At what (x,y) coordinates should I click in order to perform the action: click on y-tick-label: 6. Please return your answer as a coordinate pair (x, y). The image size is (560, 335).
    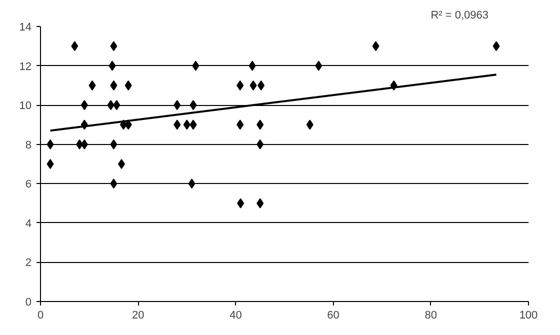
    Looking at the image, I should click on (28, 184).